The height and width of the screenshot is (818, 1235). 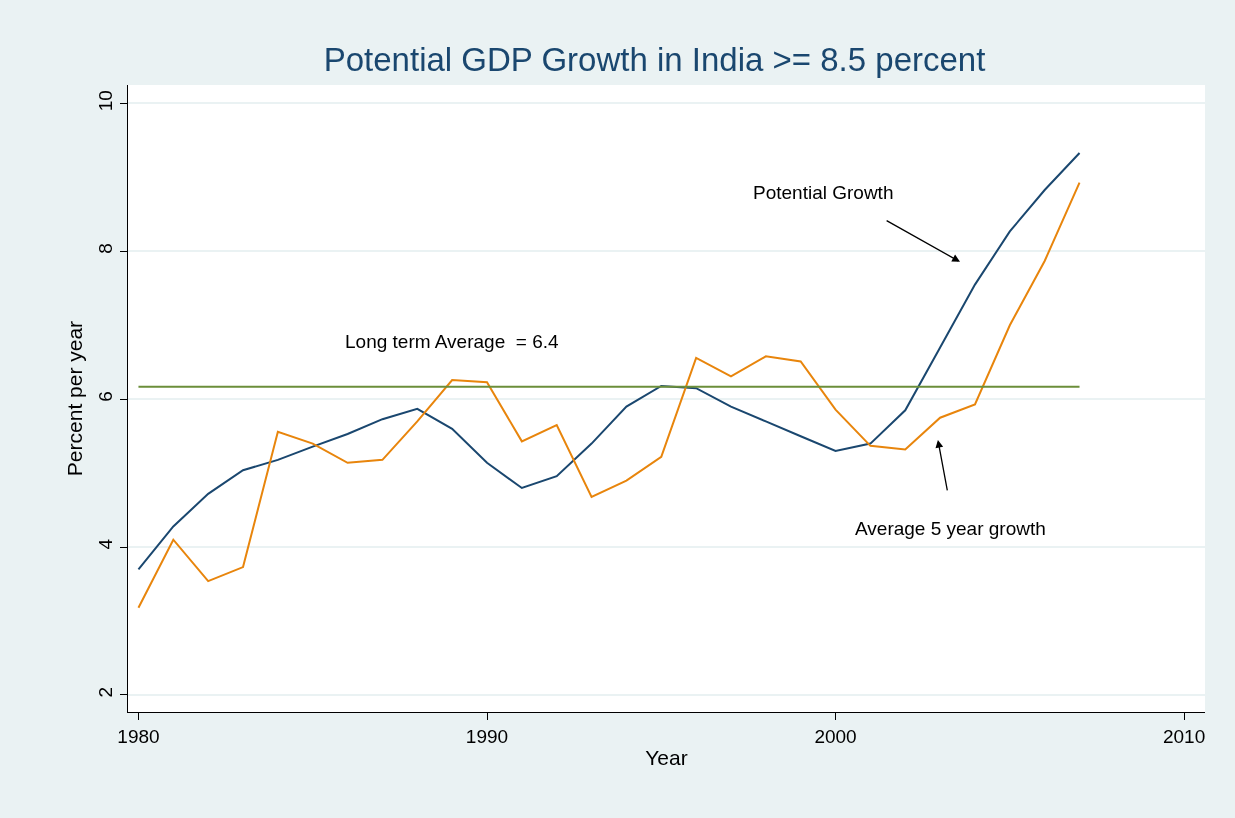 What do you see at coordinates (1184, 736) in the screenshot?
I see `x-tick-label: 2010` at bounding box center [1184, 736].